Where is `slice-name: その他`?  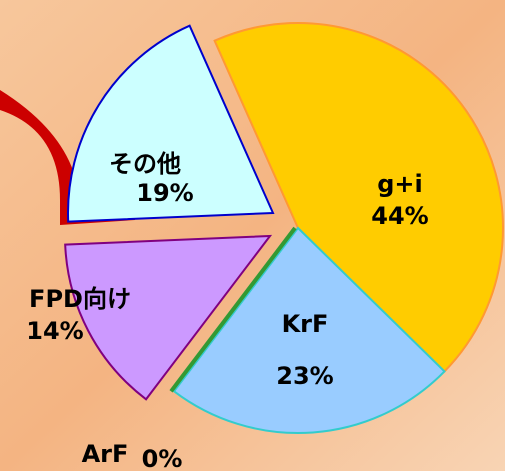 slice-name: その他 is located at coordinates (145, 164).